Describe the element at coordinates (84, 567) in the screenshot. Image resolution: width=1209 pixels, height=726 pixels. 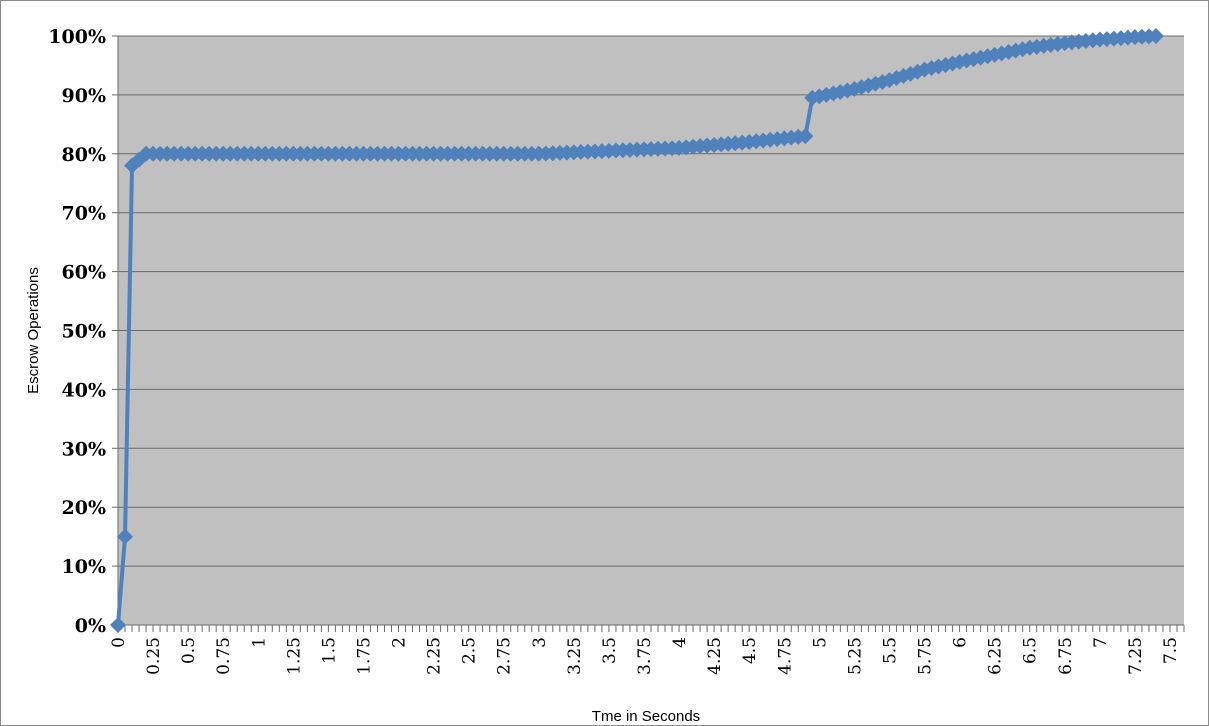
I see `y-tick-label: 10%` at that location.